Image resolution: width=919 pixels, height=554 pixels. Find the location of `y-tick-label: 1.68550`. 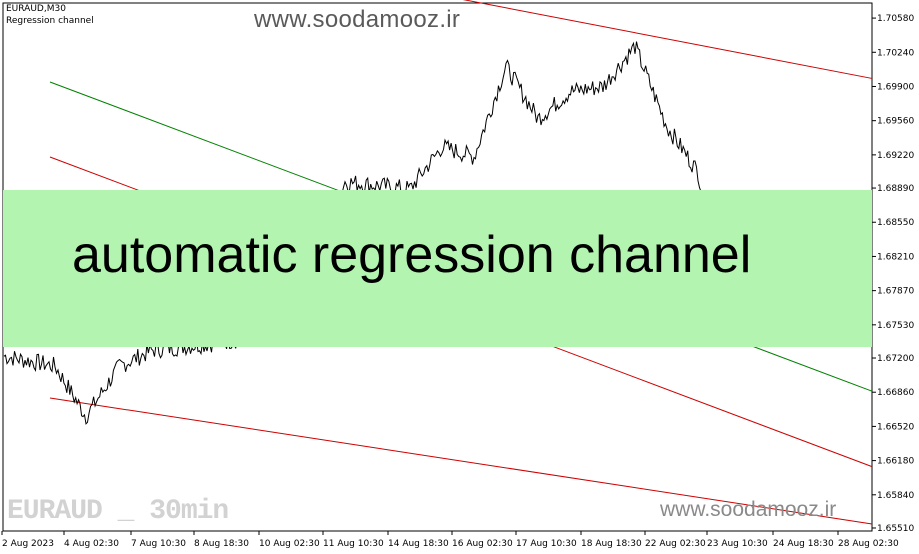

y-tick-label: 1.68550 is located at coordinates (895, 223).